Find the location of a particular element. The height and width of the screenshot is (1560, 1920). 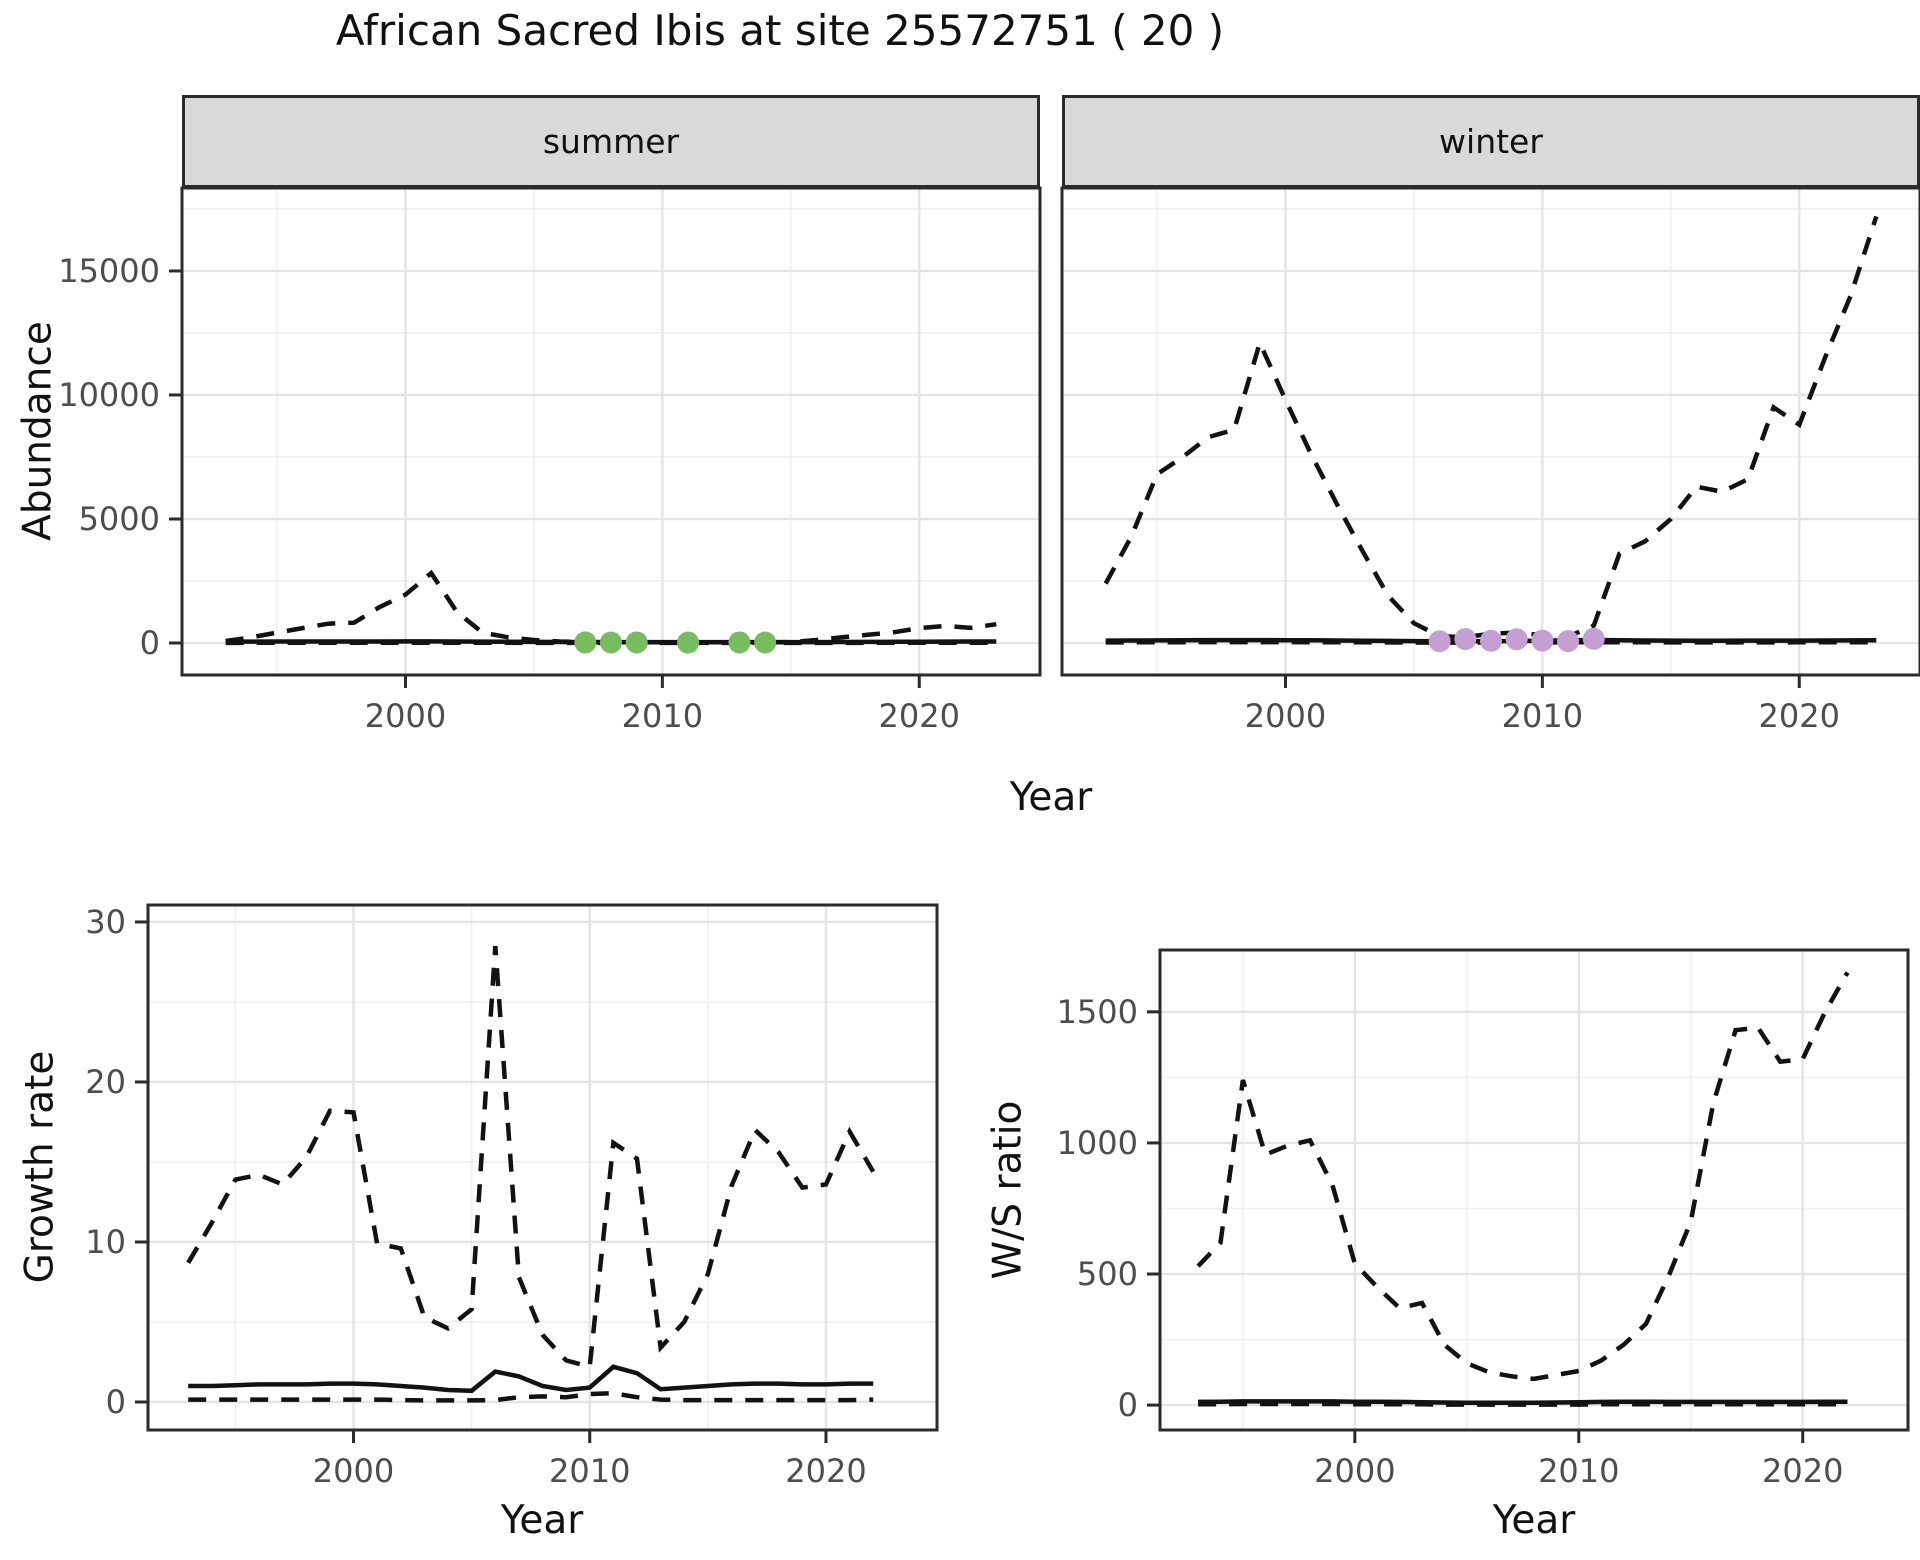

y-tick-label: 30 is located at coordinates (105, 922).